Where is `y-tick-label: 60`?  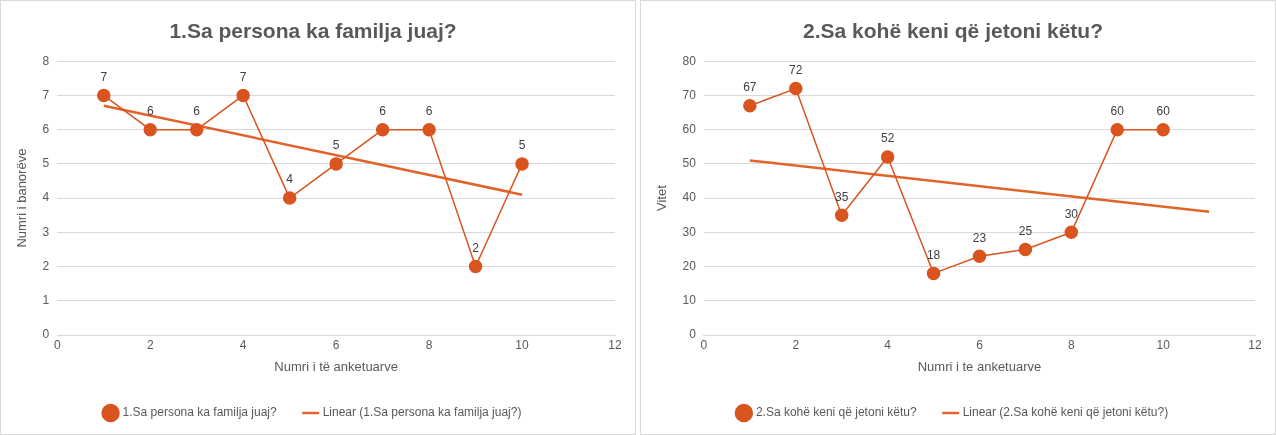 y-tick-label: 60 is located at coordinates (689, 128).